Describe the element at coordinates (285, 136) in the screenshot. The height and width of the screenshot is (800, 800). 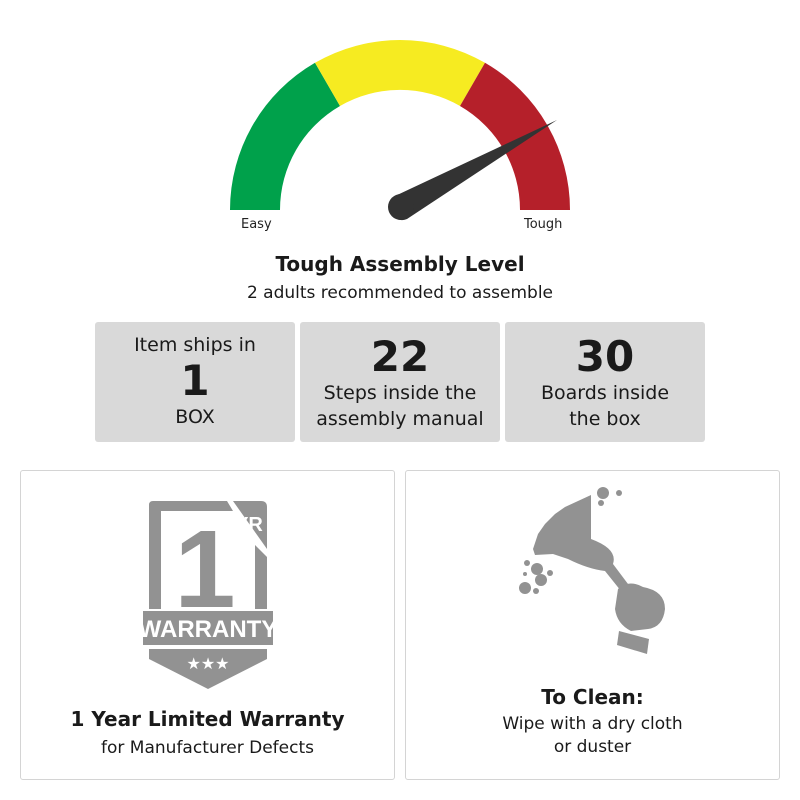
I see `gauge-easy-segment` at that location.